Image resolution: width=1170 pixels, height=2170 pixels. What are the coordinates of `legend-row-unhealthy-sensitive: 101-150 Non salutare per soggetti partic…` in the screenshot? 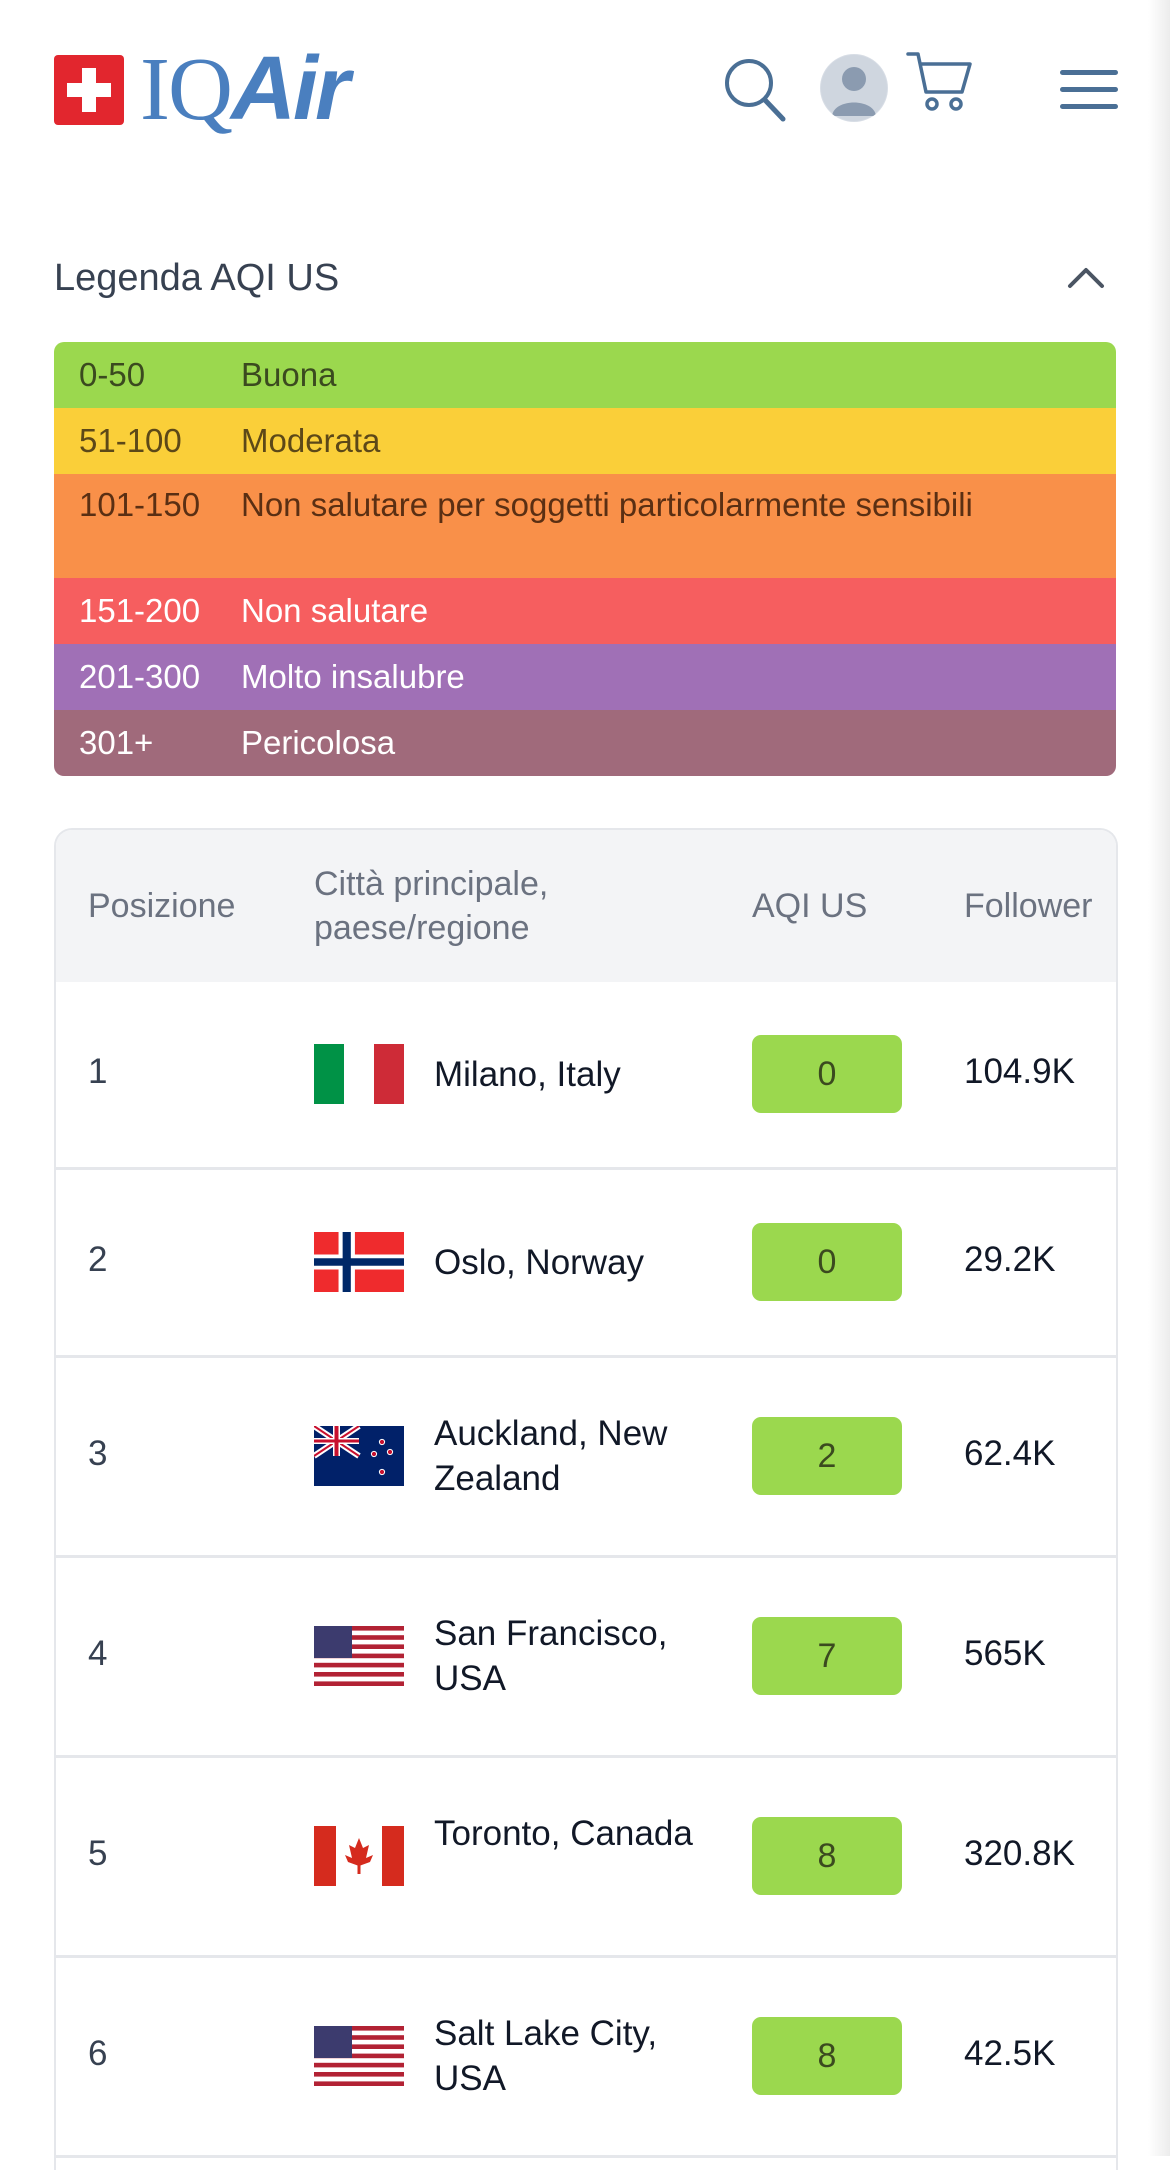 It's located at (585, 526).